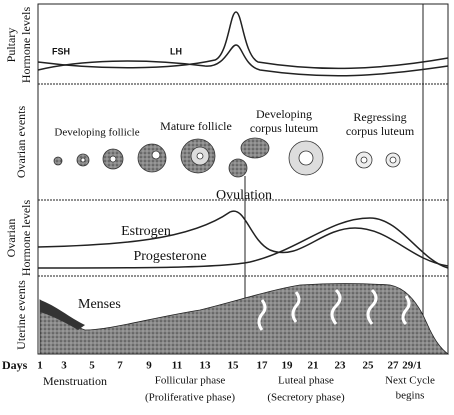  I want to click on side-label: Pultary, so click(11, 45).